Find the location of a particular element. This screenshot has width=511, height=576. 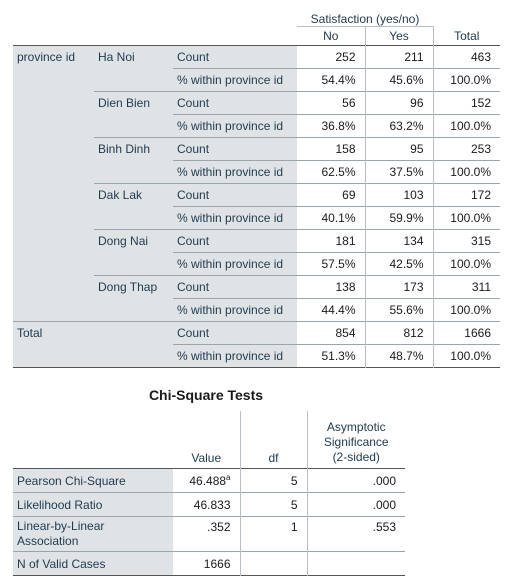

cell-value: 138 is located at coordinates (345, 287).